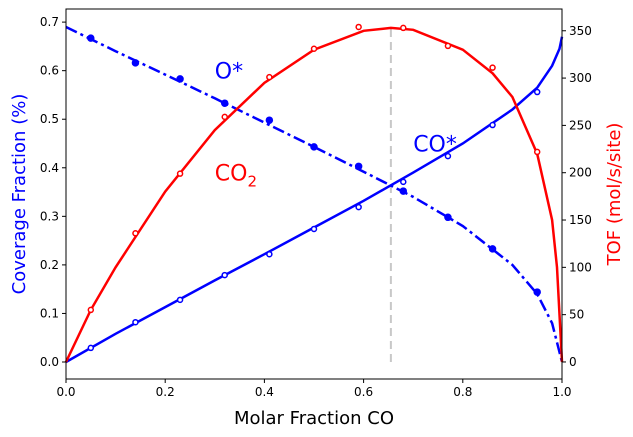  I want to click on right-y-tick-label: 350, so click(580, 31).